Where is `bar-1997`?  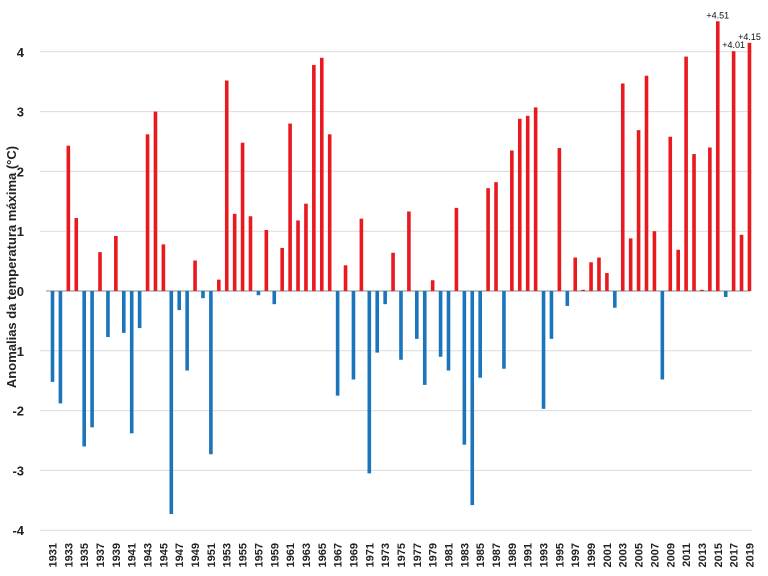 bar-1997 is located at coordinates (575, 274).